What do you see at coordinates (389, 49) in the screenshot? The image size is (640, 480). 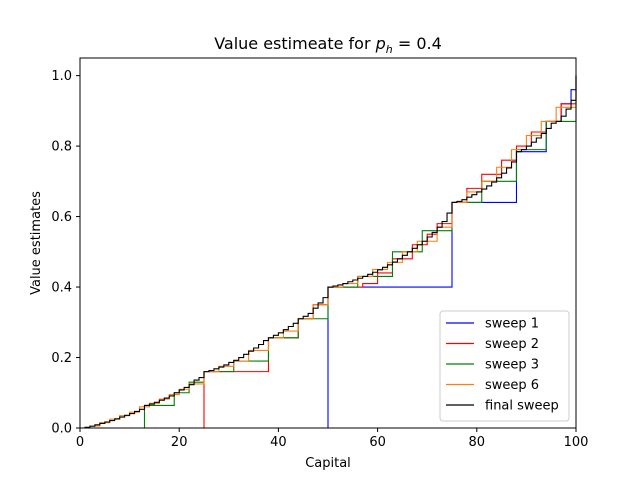 I see `chart-title-subscript: h` at bounding box center [389, 49].